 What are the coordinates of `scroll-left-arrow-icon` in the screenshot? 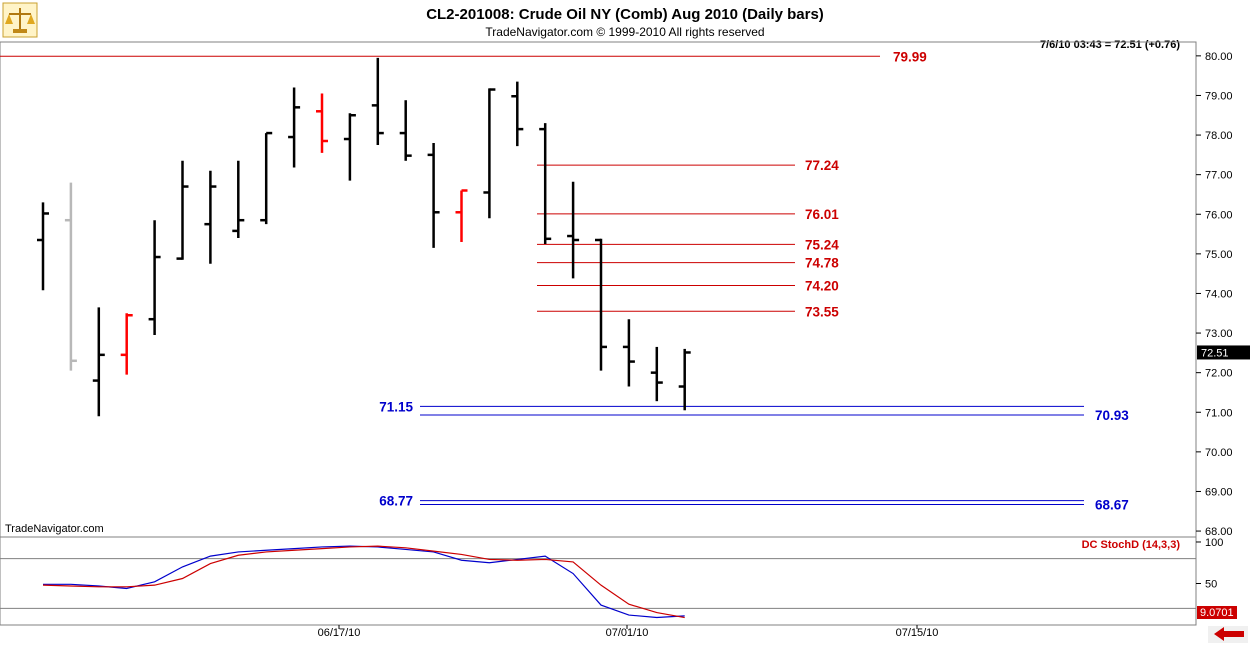 It's located at (1228, 634).